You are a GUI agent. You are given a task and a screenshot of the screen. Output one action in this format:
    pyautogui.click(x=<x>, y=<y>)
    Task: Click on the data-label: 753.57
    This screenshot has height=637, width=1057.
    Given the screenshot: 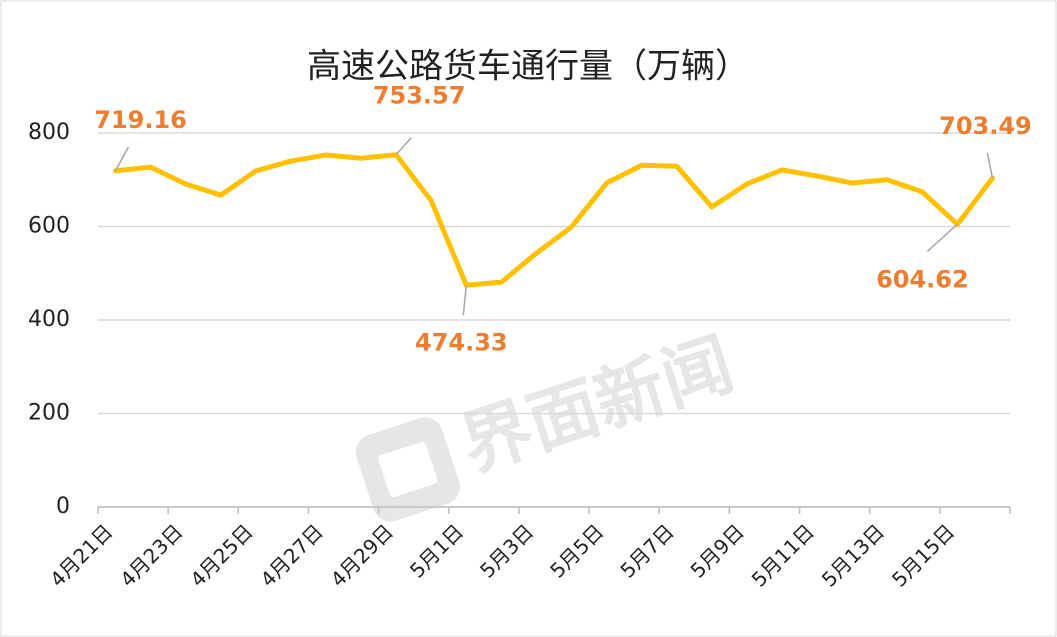 What is the action you would take?
    pyautogui.click(x=419, y=96)
    